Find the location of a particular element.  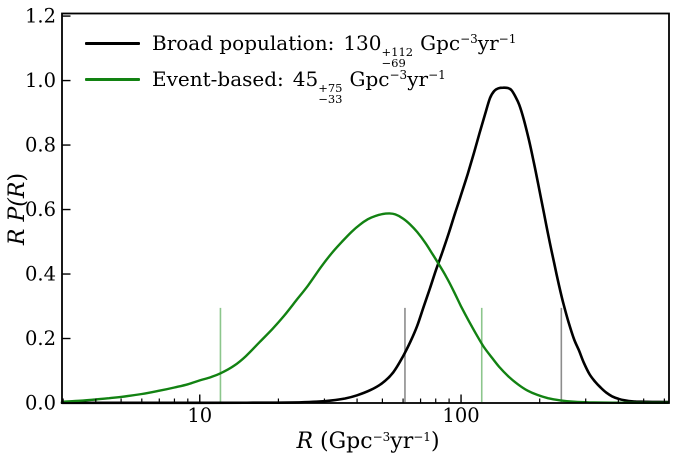

y-tick-label: 0.6 is located at coordinates (40, 209).